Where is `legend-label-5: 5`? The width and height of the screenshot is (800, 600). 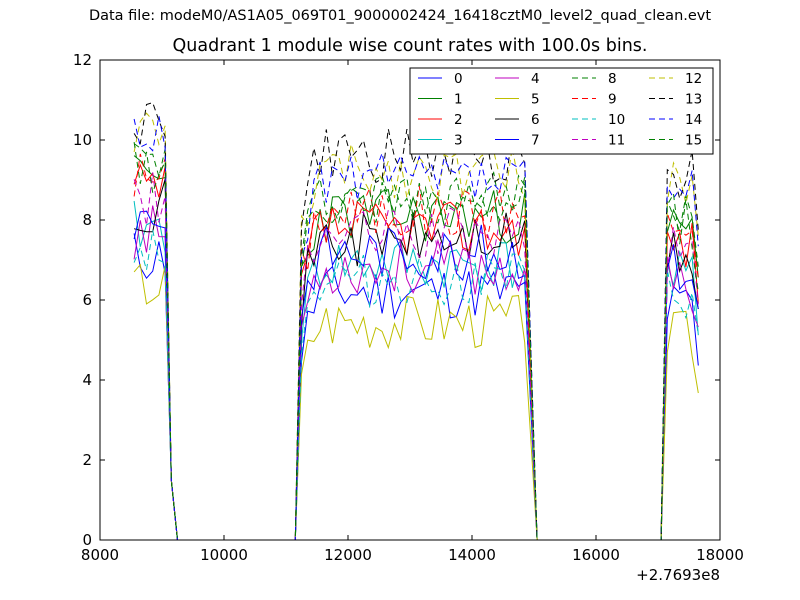
legend-label-5: 5 is located at coordinates (535, 100).